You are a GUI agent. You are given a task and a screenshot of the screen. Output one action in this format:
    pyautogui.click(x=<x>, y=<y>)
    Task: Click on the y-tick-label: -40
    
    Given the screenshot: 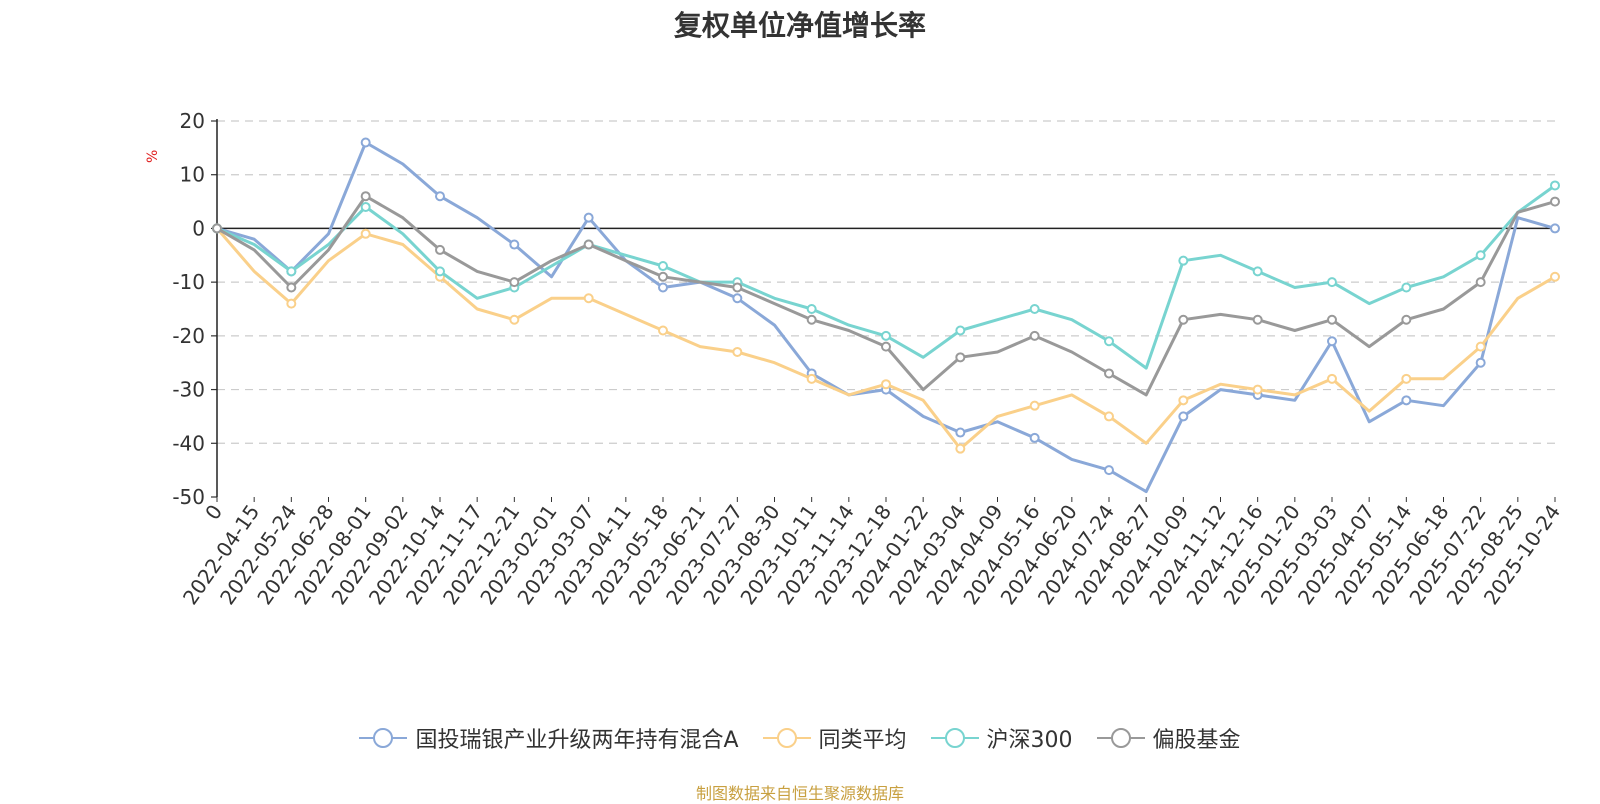 What is the action you would take?
    pyautogui.click(x=188, y=443)
    